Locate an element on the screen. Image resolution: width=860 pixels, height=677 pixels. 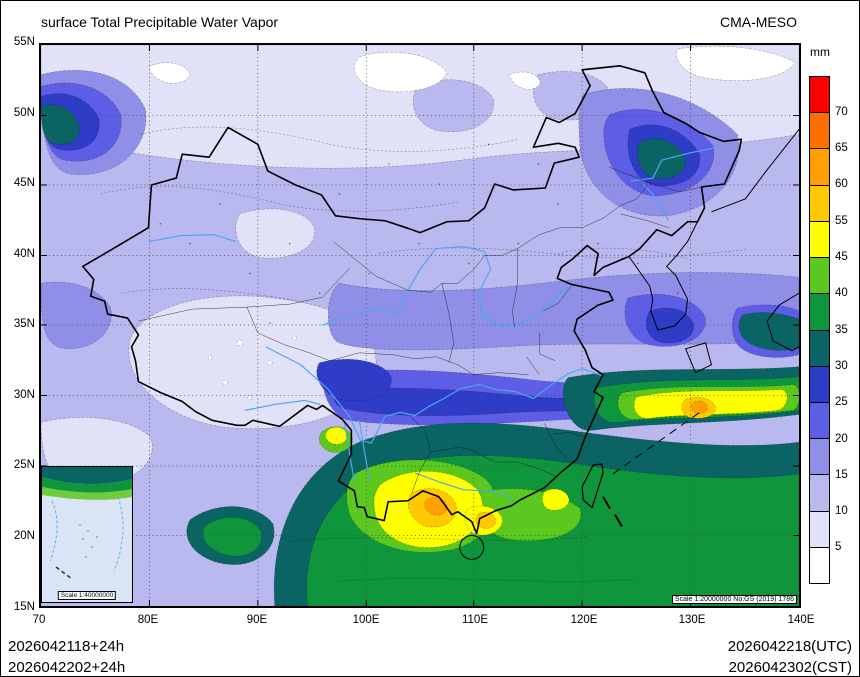
colorbar-tick-label: 45 is located at coordinates (841, 257).